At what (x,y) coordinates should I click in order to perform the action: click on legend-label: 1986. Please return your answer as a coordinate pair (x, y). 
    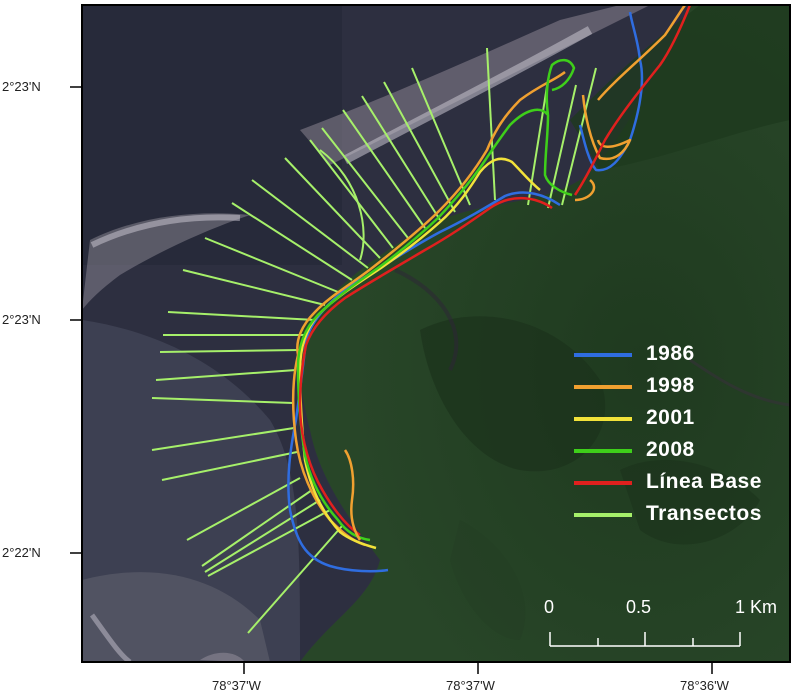
    Looking at the image, I should click on (670, 353).